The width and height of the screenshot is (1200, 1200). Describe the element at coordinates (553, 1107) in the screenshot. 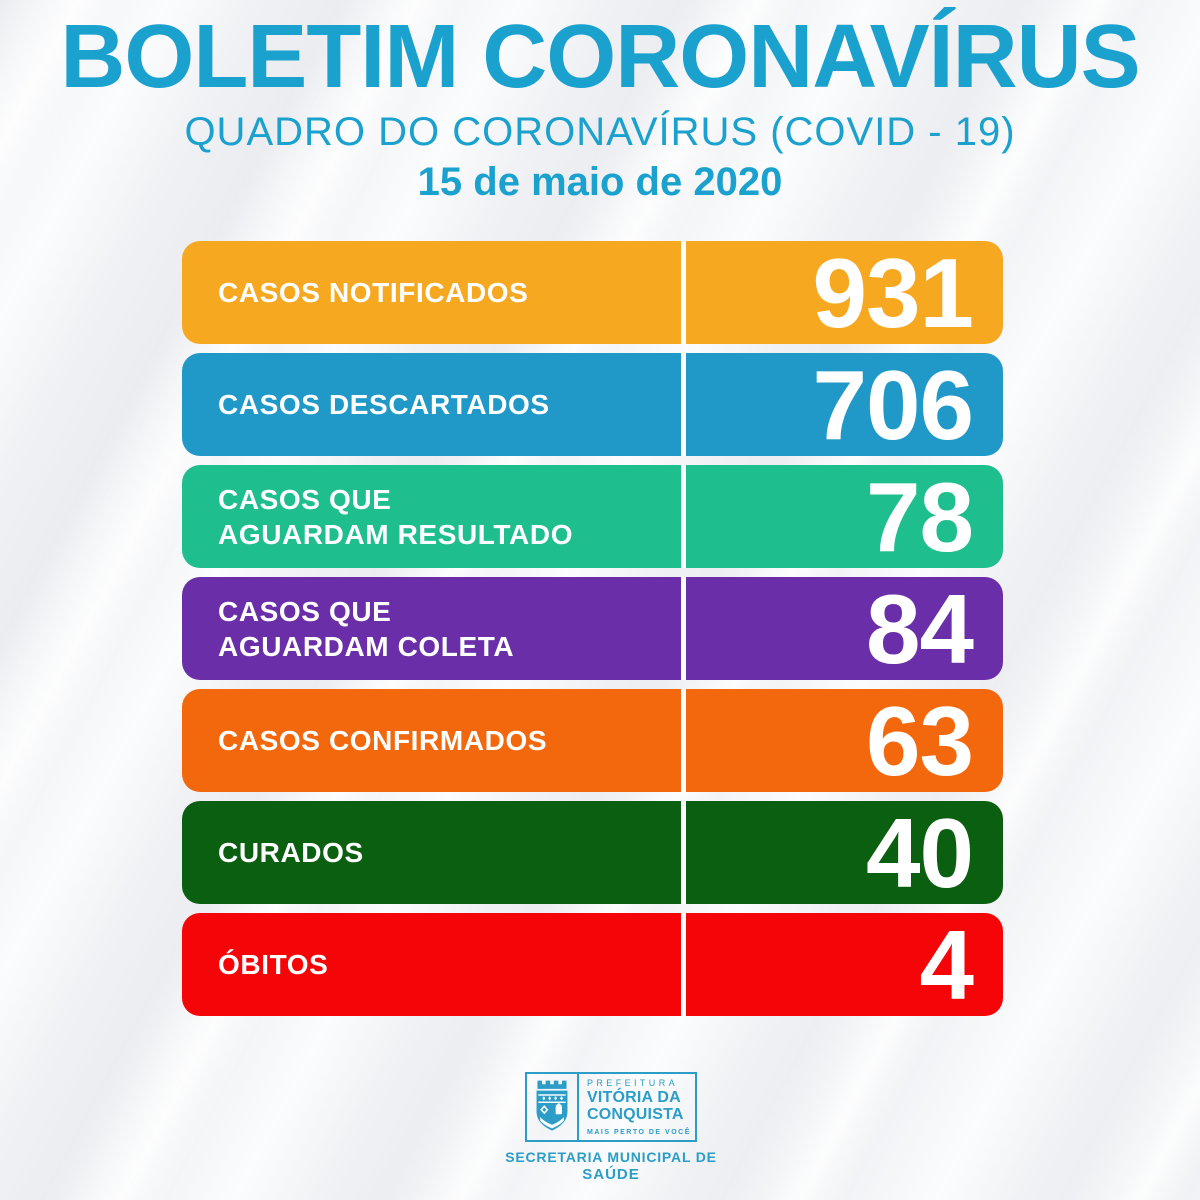

I see `coat-of-arms-icon` at that location.